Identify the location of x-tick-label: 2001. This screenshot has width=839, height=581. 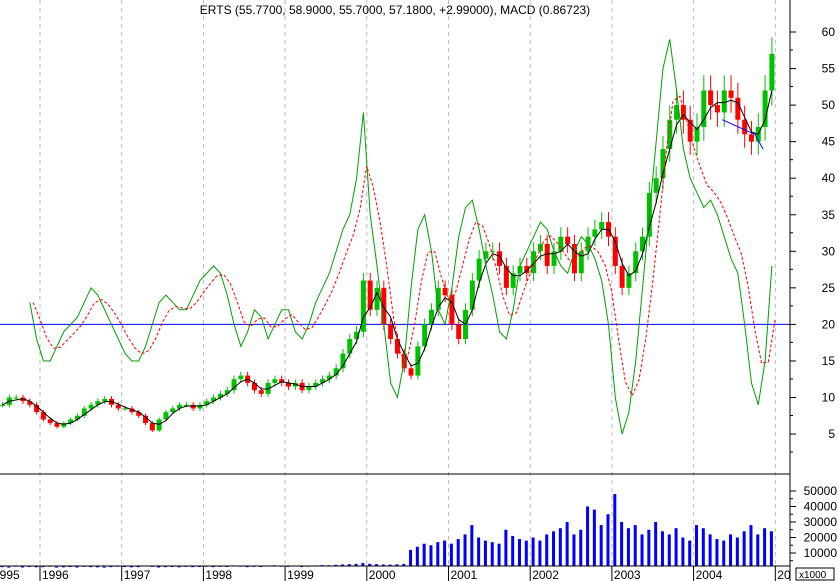
(464, 574).